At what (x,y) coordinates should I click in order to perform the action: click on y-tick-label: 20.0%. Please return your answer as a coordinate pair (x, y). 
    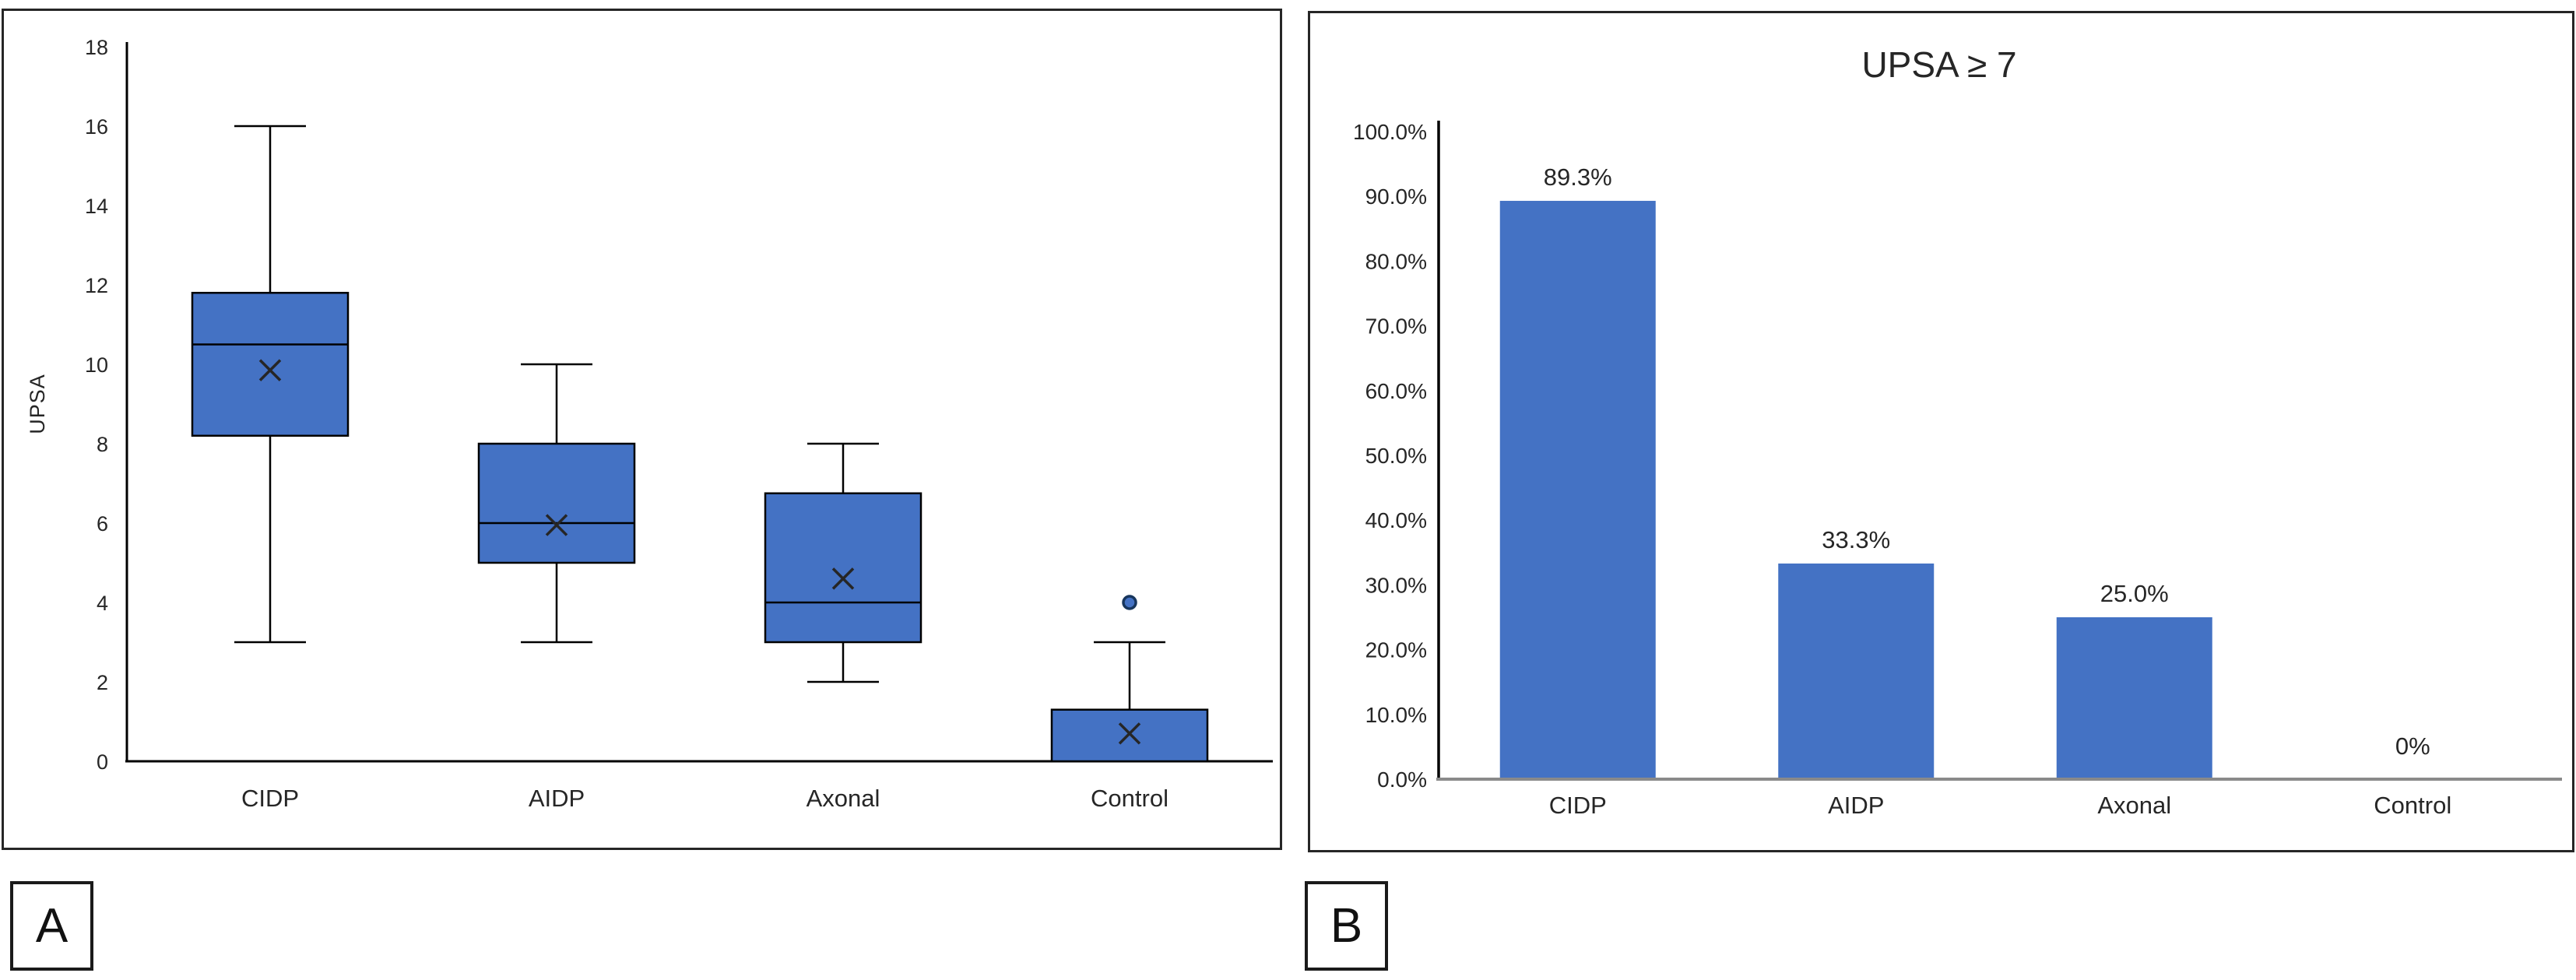
    Looking at the image, I should click on (1396, 650).